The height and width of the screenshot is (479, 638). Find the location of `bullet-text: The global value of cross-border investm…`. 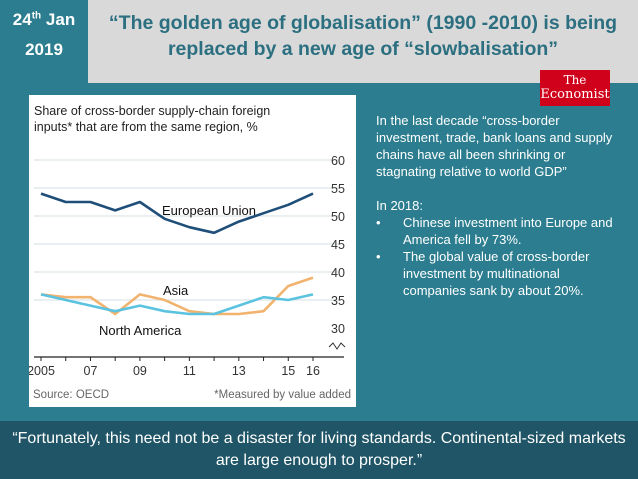

bullet-text: The global value of cross-border investm… is located at coordinates (496, 273).